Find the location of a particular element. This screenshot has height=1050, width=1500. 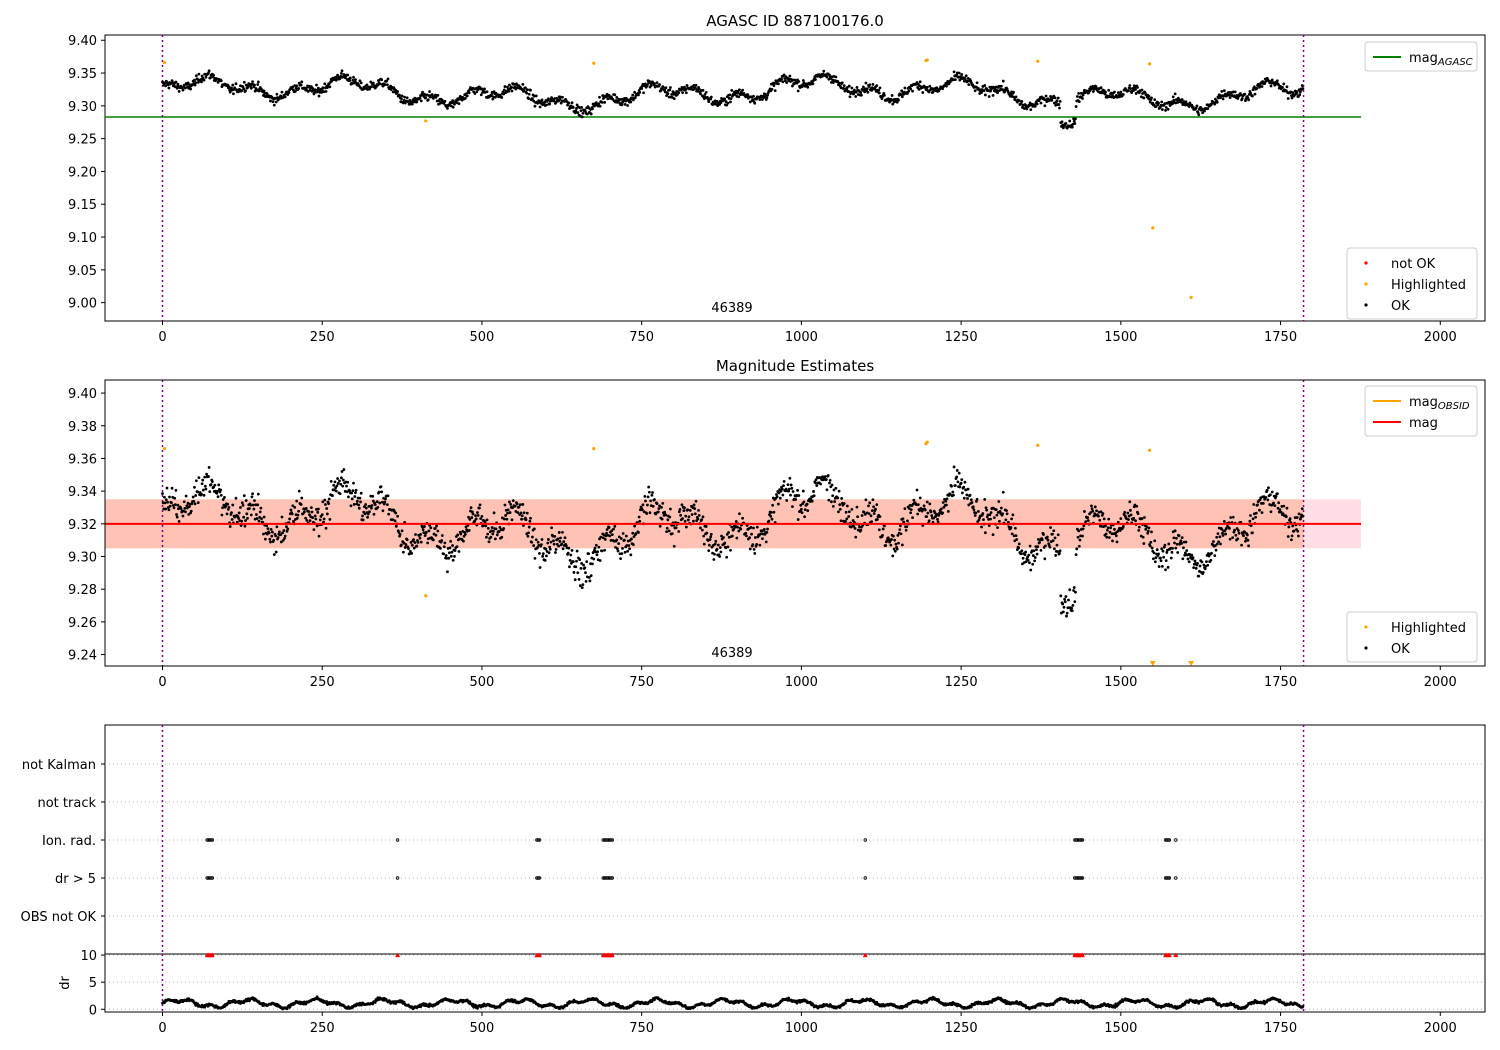

legend-dot-swatch is located at coordinates (1366, 627).